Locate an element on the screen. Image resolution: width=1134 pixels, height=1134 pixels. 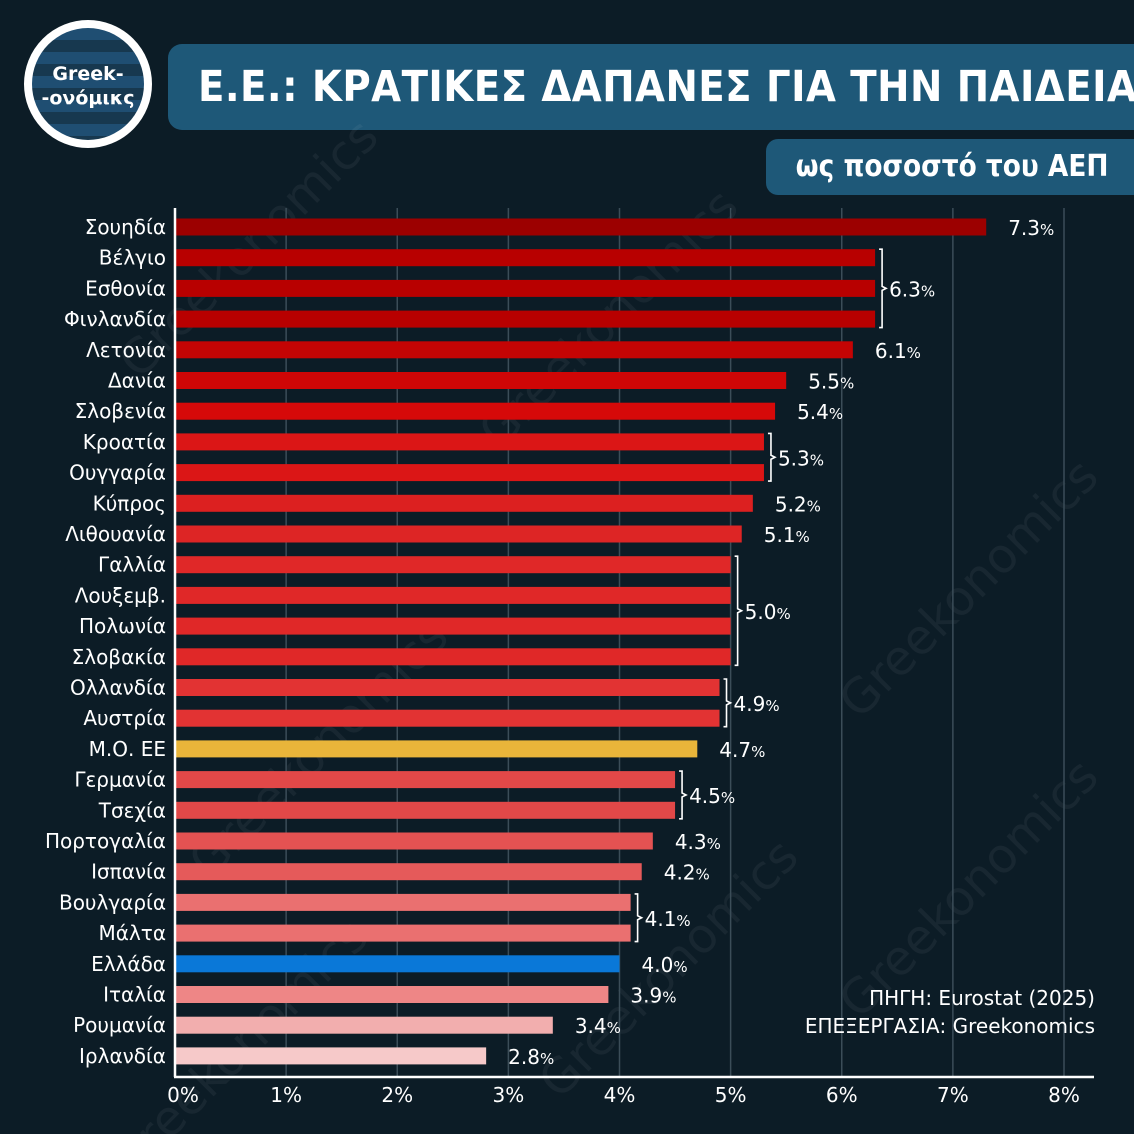
category-label: Πορτογαλία is located at coordinates (105, 841).